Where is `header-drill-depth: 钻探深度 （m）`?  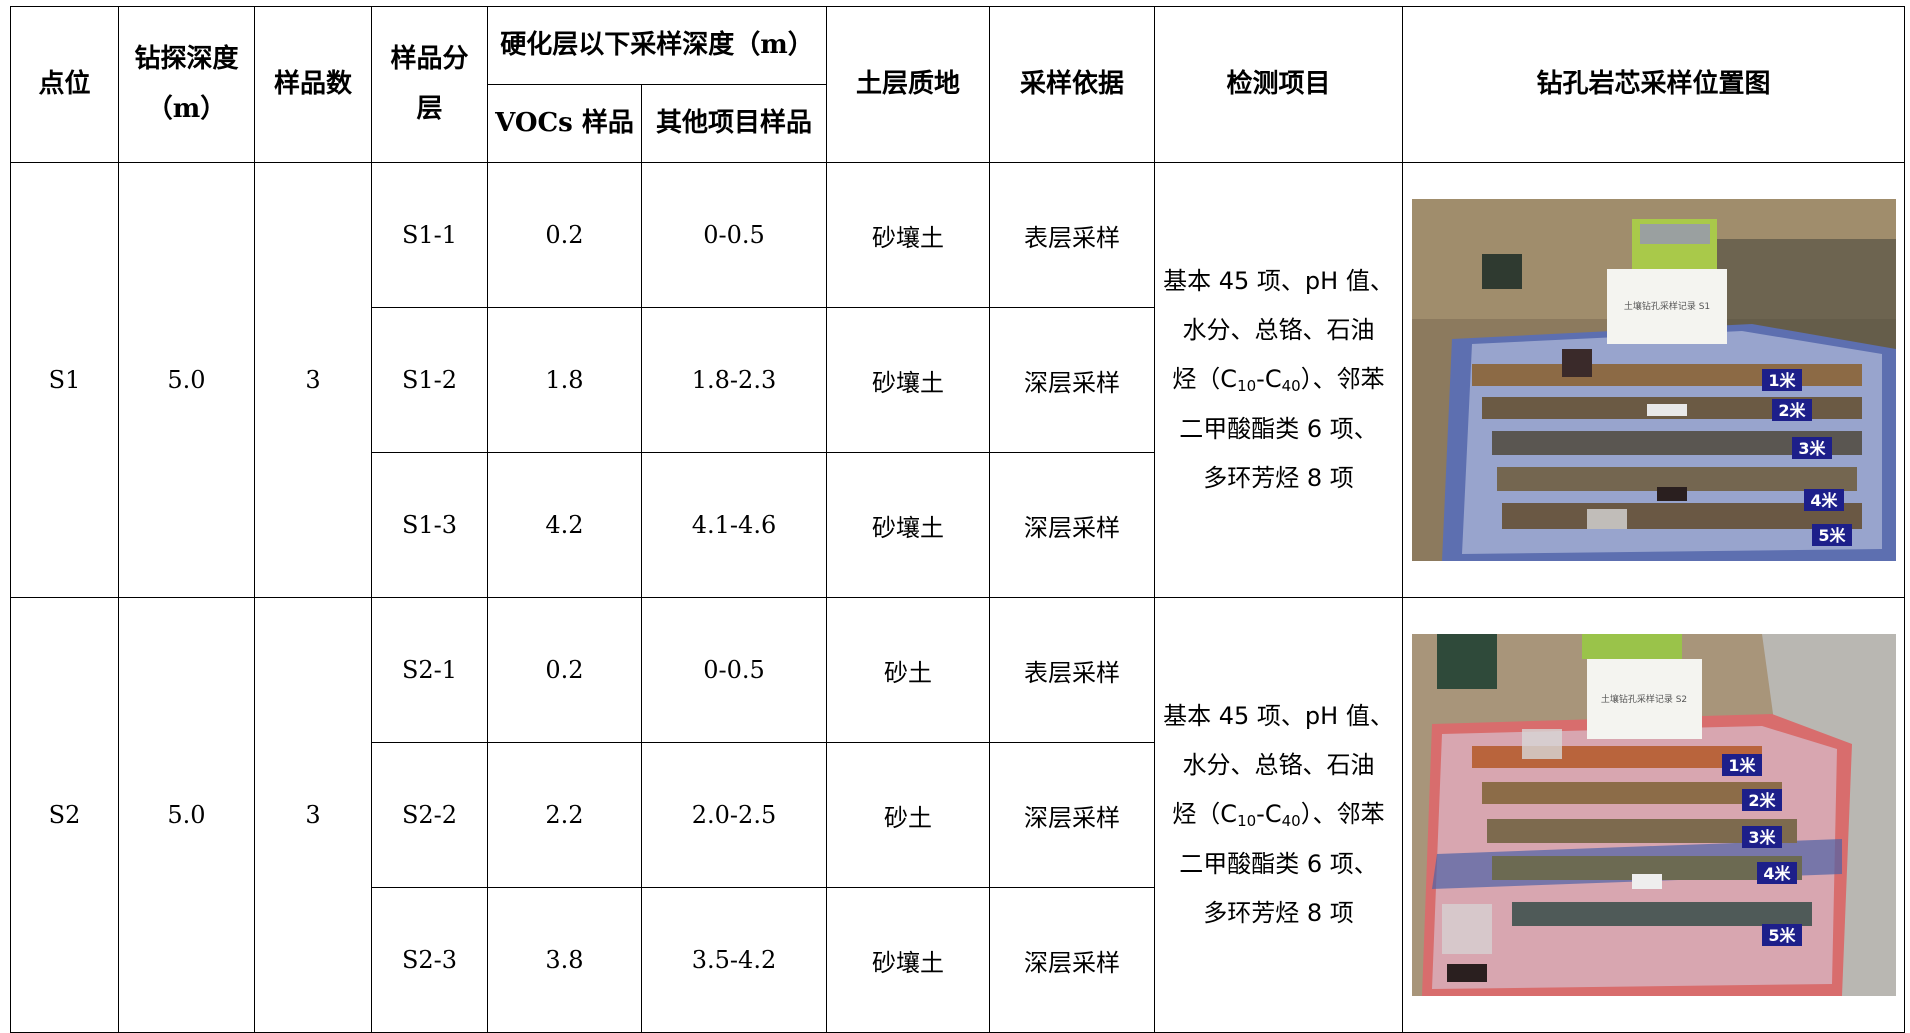 header-drill-depth: 钻探深度 （m） is located at coordinates (186, 84).